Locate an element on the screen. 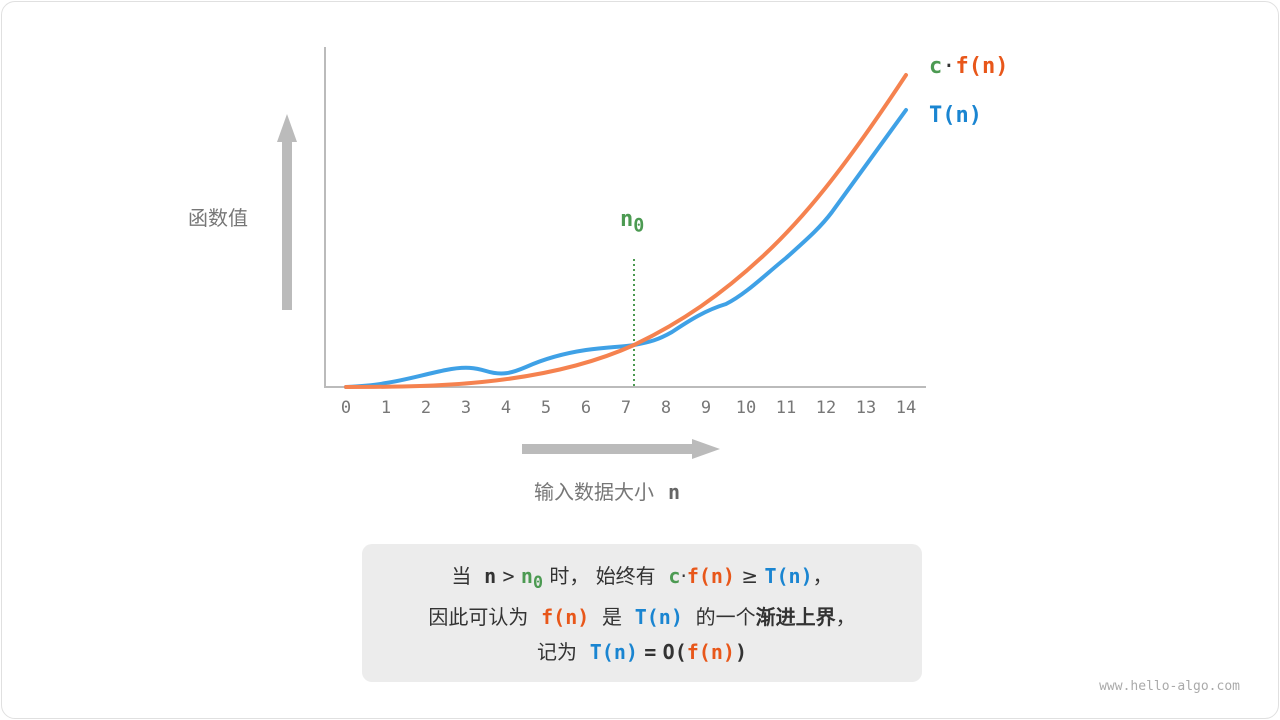 Image resolution: width=1280 pixels, height=720 pixels. note-text: 的一个 is located at coordinates (725, 617).